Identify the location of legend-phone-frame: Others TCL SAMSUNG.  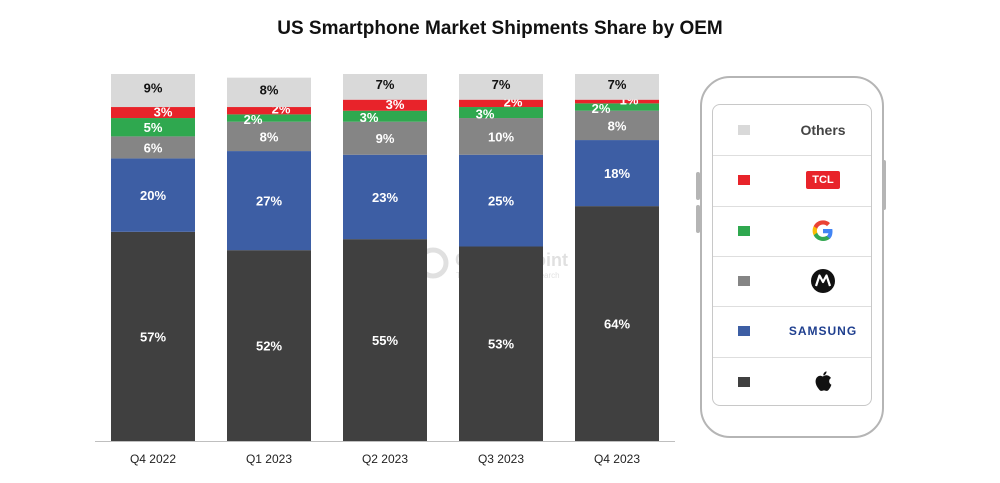
(792, 257).